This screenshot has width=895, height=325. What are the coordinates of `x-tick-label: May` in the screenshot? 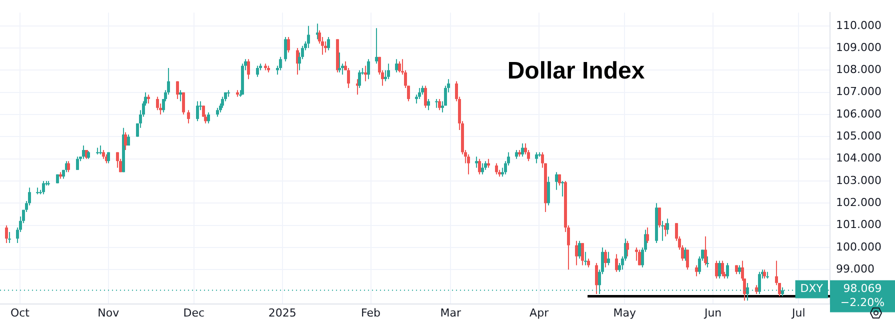 It's located at (624, 313).